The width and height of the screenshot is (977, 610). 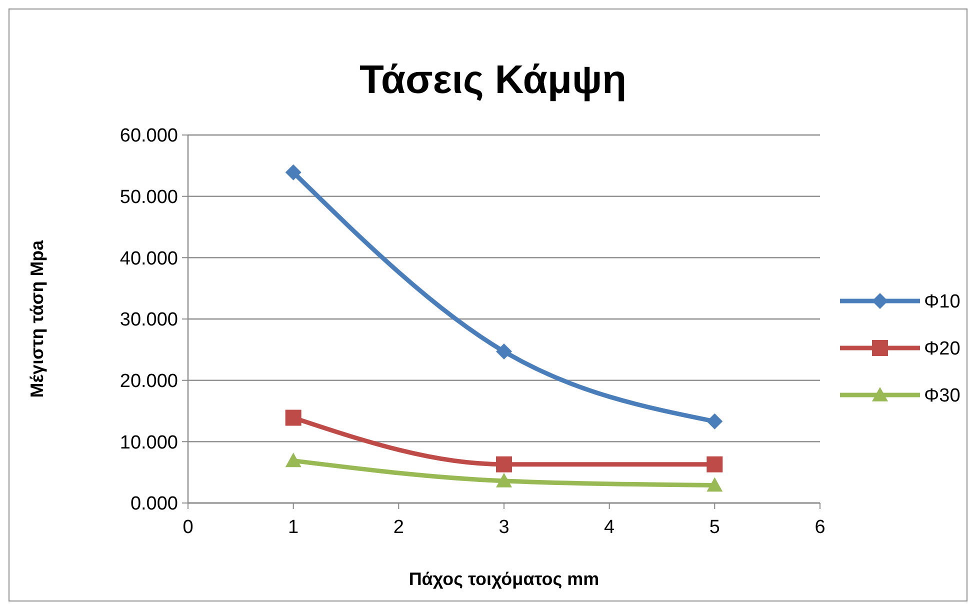 I want to click on x-tick-label: 0, so click(x=188, y=527).